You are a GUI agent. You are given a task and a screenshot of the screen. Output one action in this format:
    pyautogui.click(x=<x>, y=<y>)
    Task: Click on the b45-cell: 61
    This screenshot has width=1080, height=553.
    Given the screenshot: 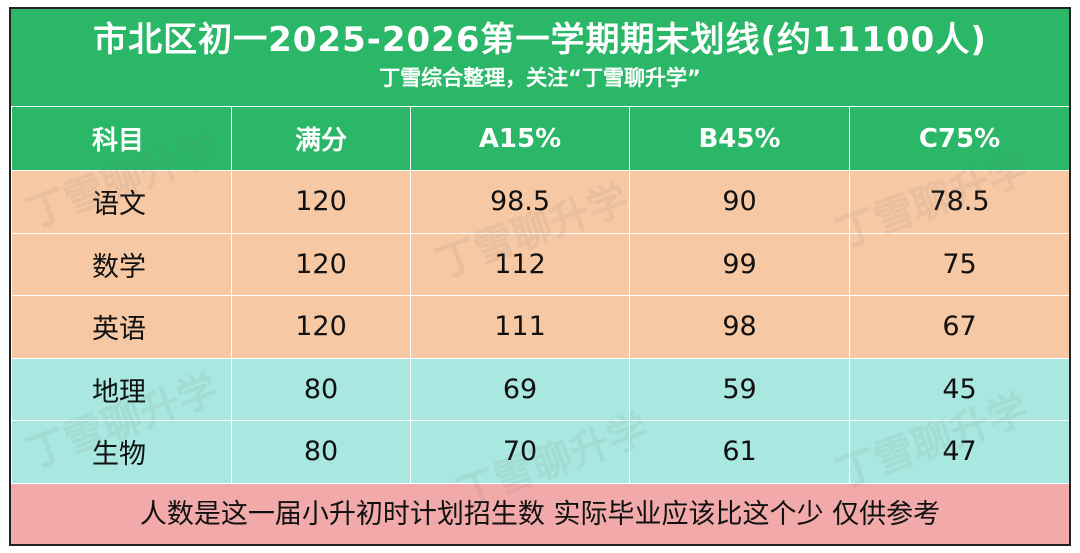 What is the action you would take?
    pyautogui.click(x=739, y=452)
    